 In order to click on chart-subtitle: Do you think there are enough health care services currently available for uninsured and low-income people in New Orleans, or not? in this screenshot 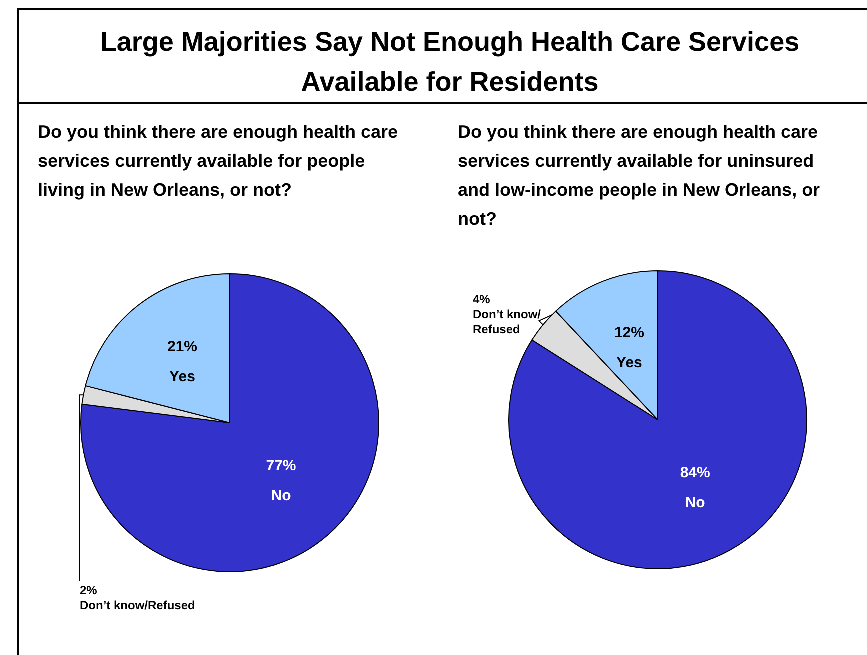, I will do `click(640, 176)`.